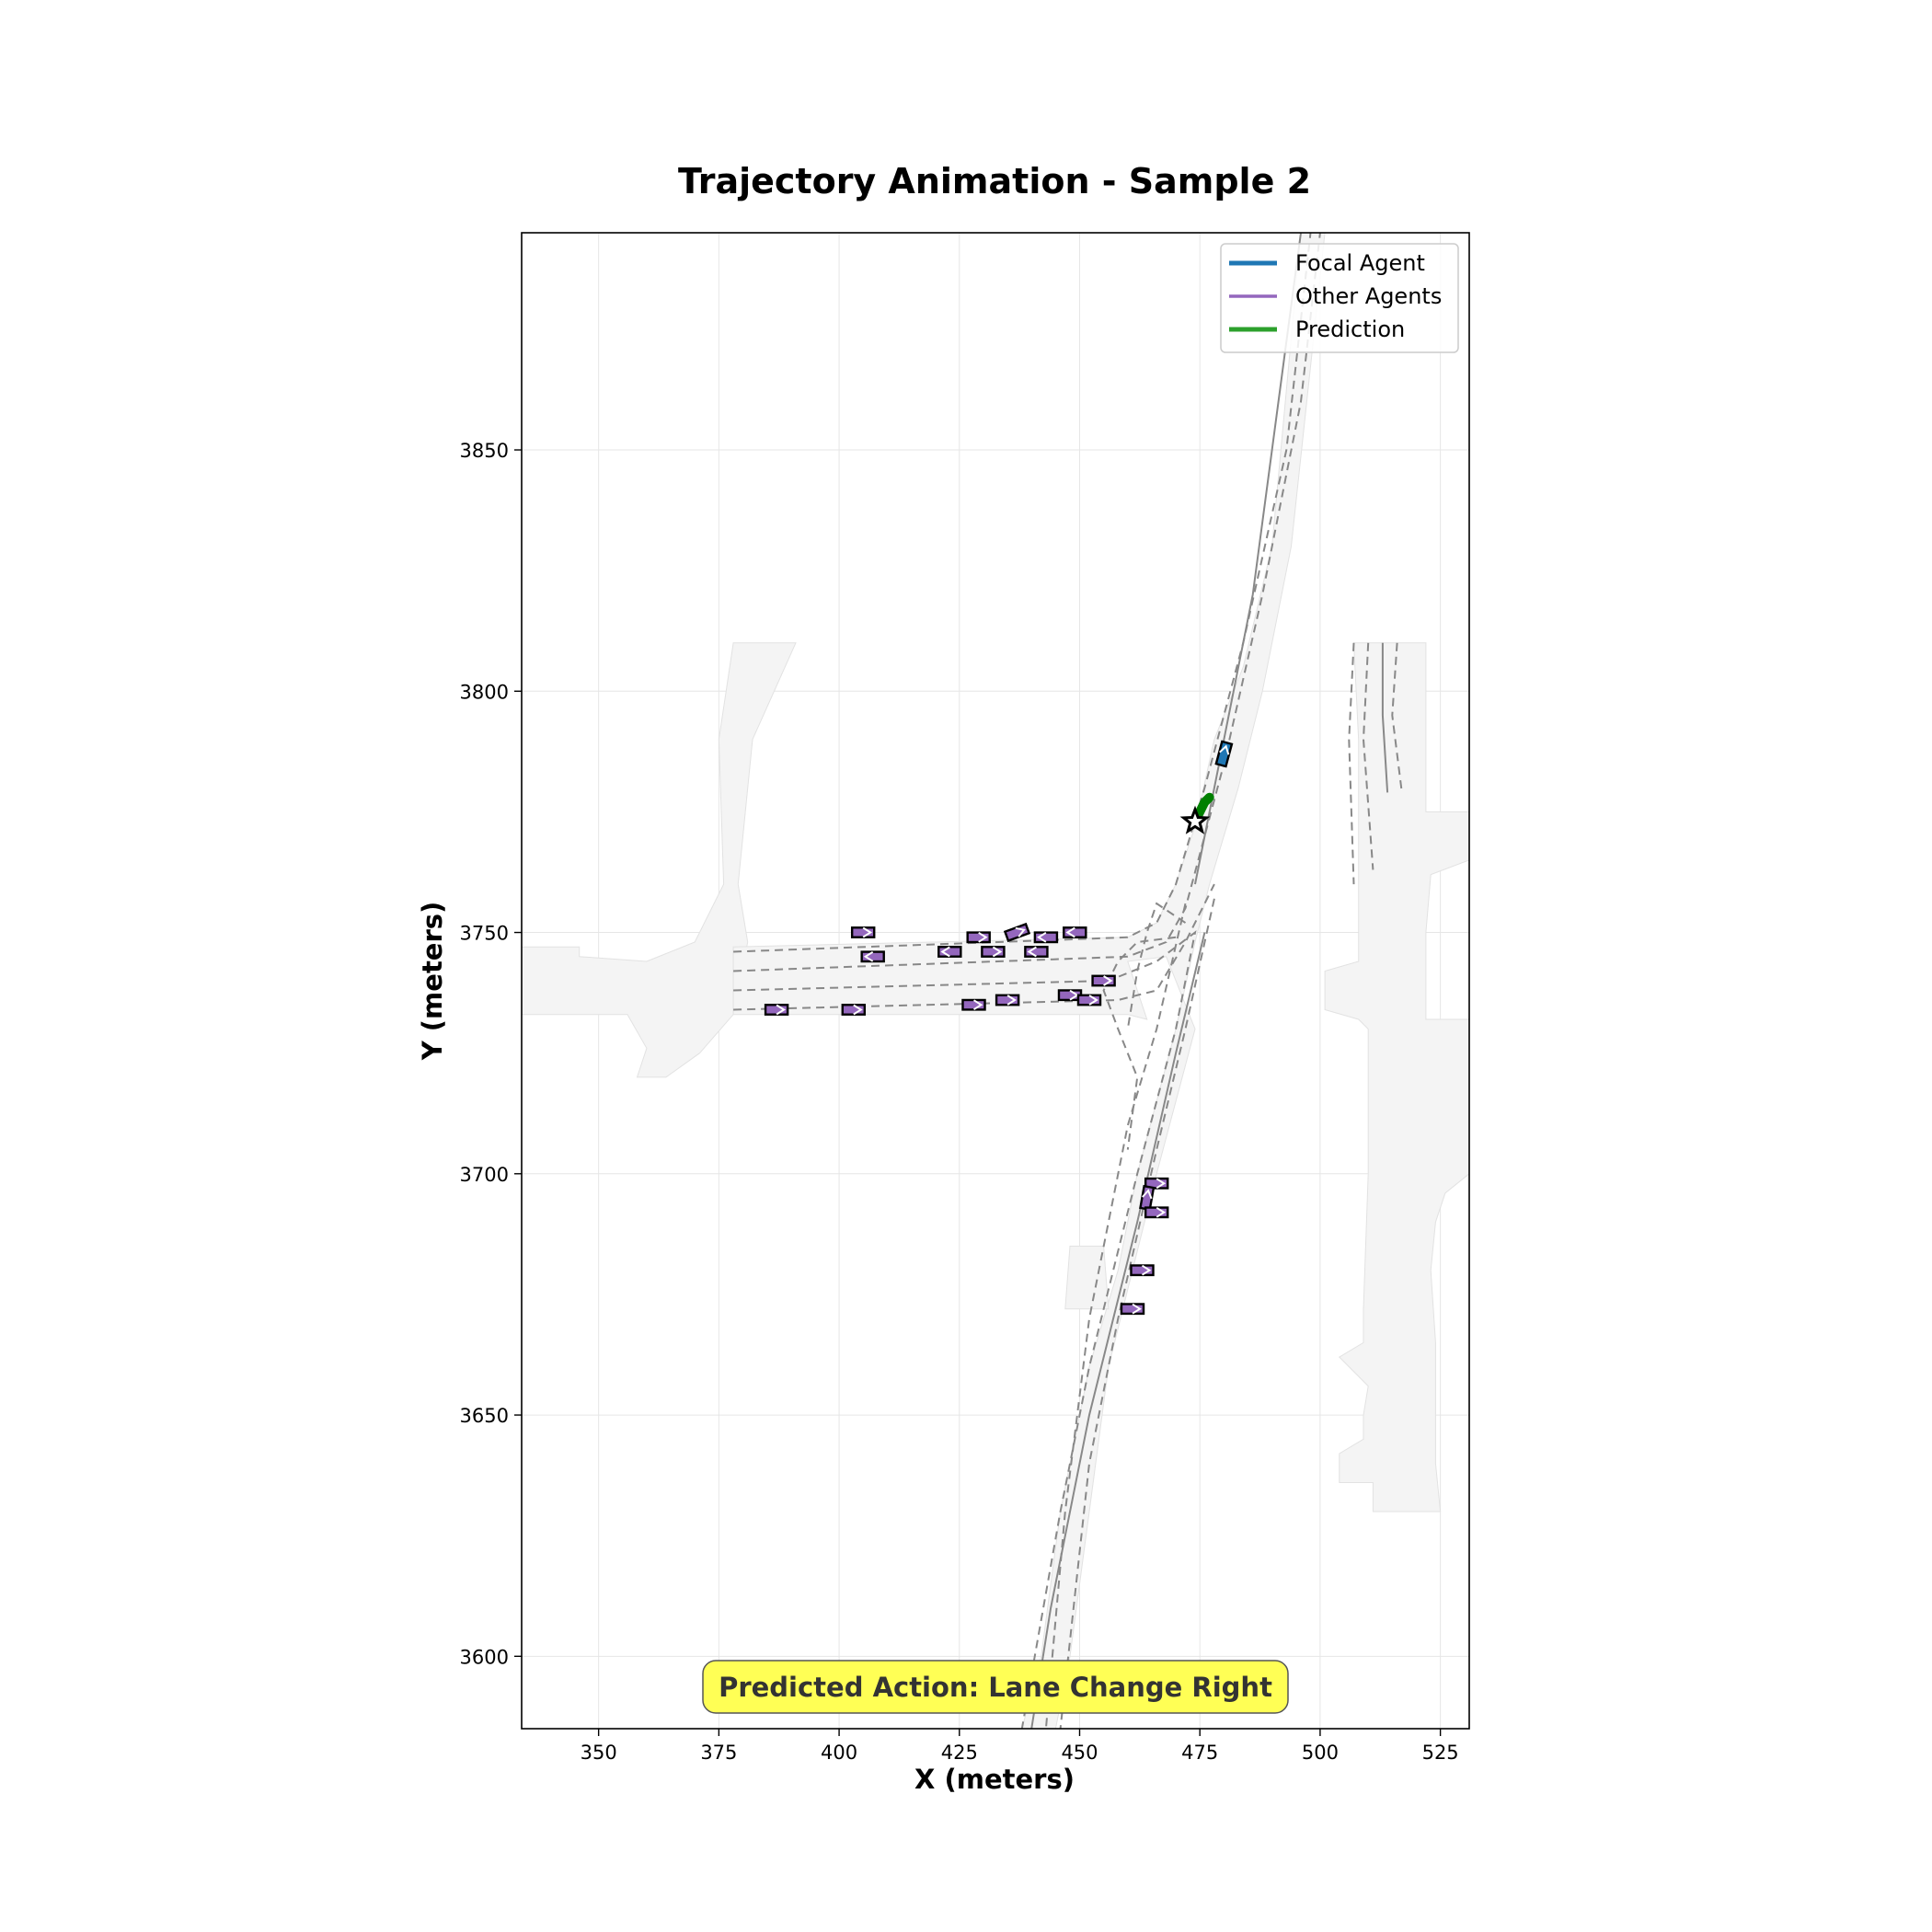  Describe the element at coordinates (1020, 1746) in the screenshot. I see `x-axis-ticks: 350 375 400 425 450 475 500 525` at that location.